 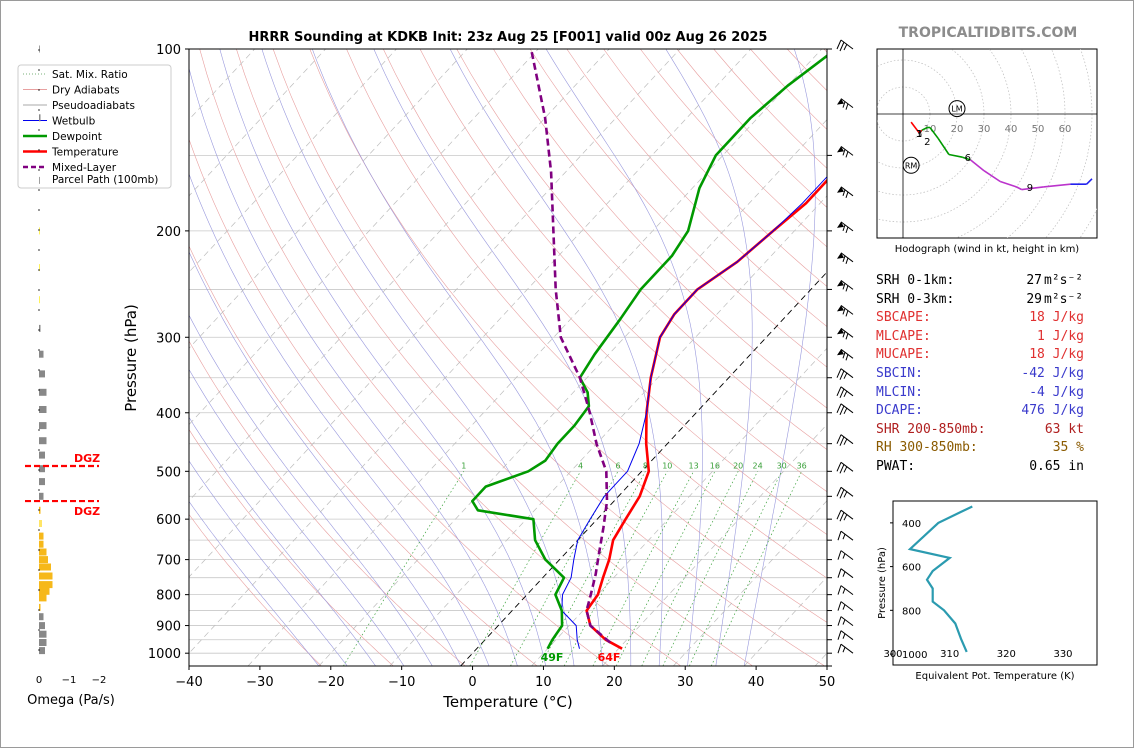 What do you see at coordinates (614, 682) in the screenshot?
I see `x-tick-label: 20` at bounding box center [614, 682].